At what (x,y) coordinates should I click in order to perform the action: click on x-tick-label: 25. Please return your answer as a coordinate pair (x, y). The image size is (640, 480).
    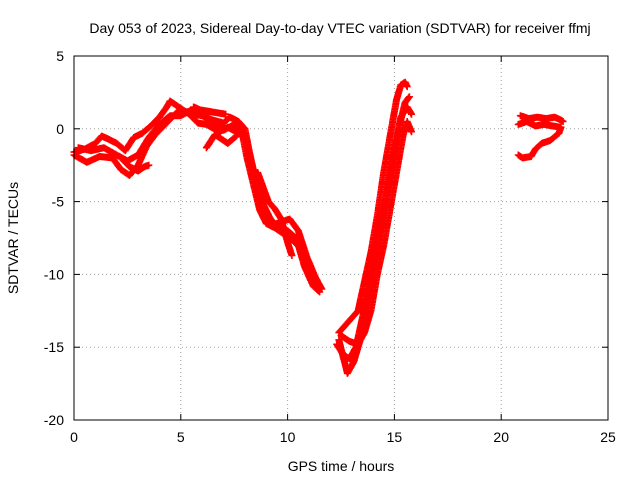
    Looking at the image, I should click on (608, 437).